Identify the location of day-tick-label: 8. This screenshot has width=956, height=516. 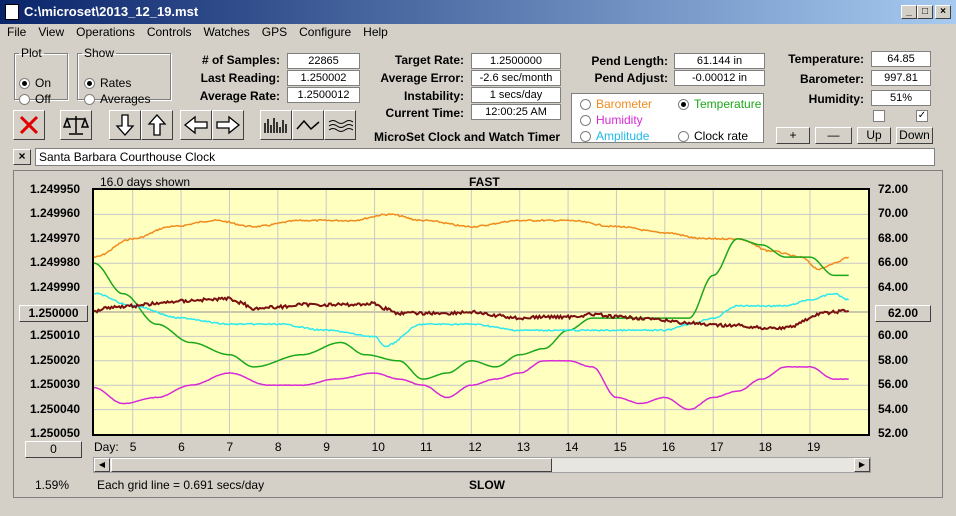
(278, 447).